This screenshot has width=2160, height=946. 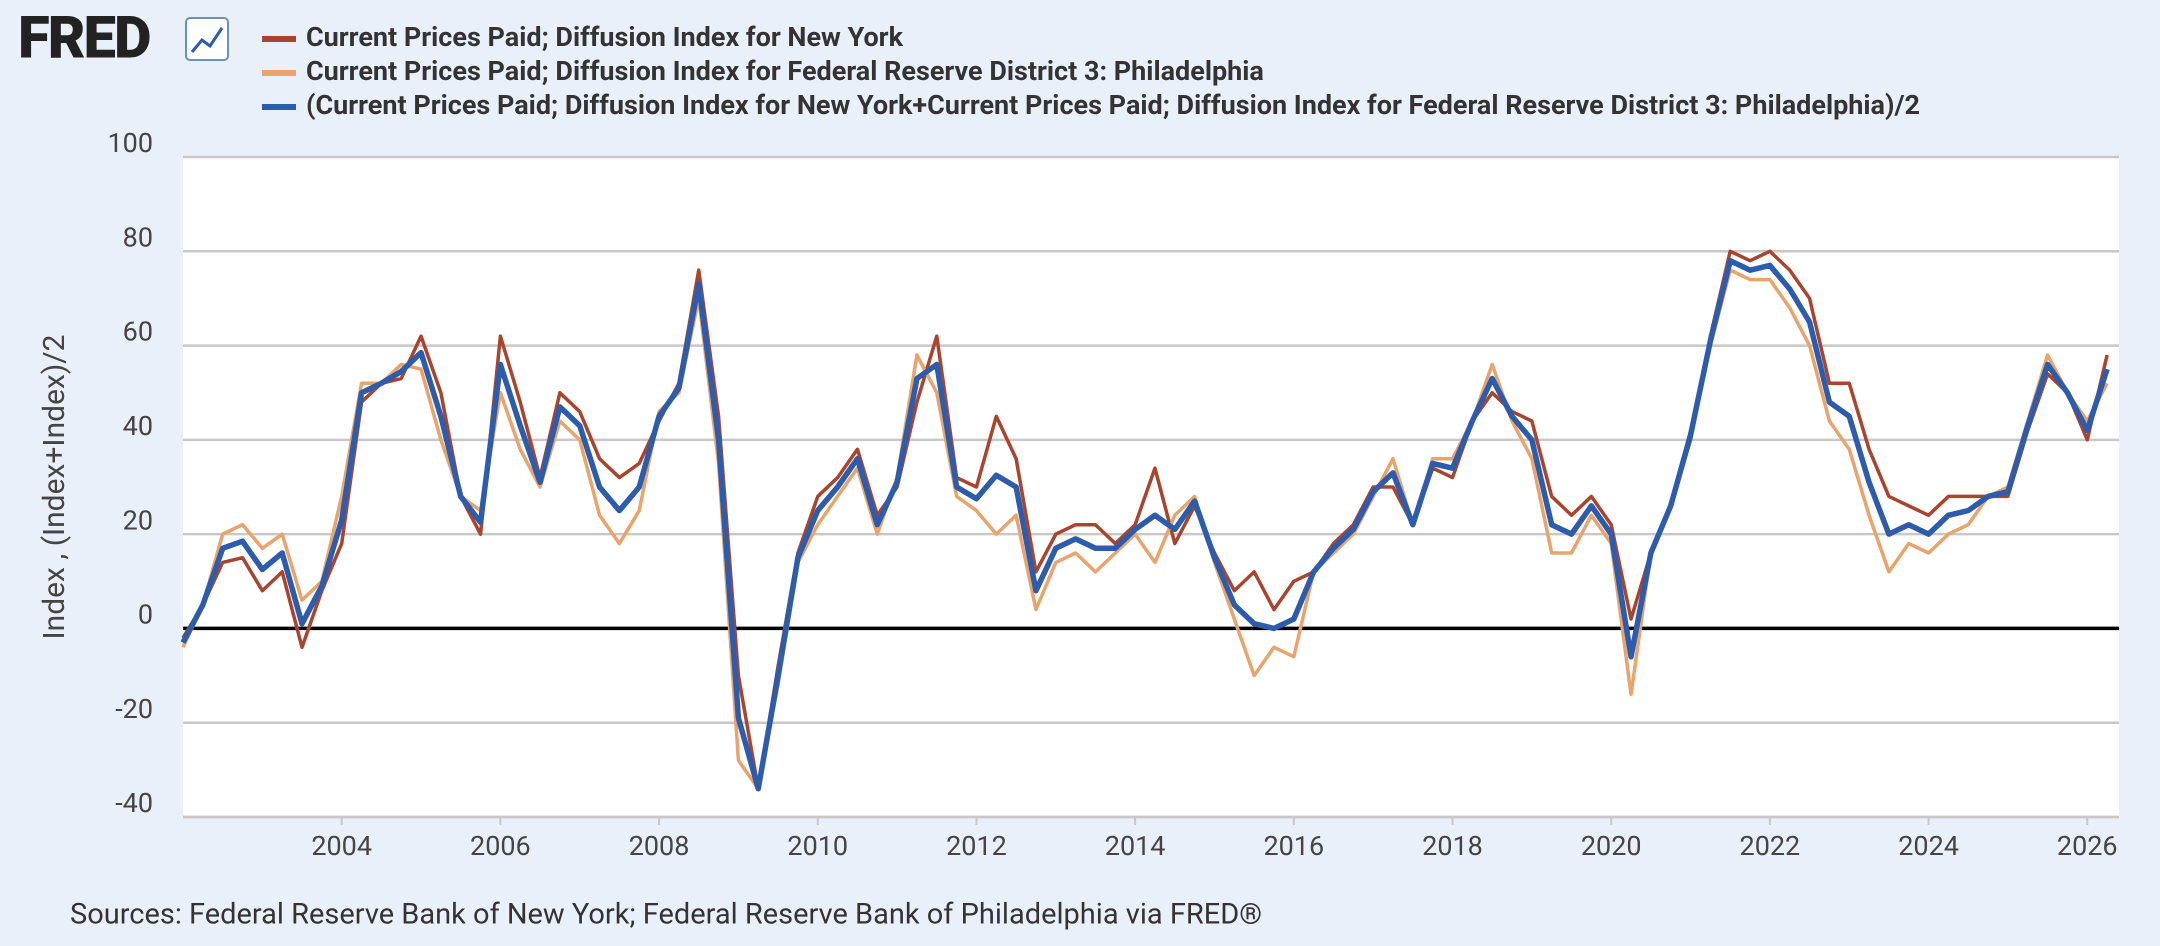 What do you see at coordinates (130, 143) in the screenshot?
I see `y-tick-label: 100` at bounding box center [130, 143].